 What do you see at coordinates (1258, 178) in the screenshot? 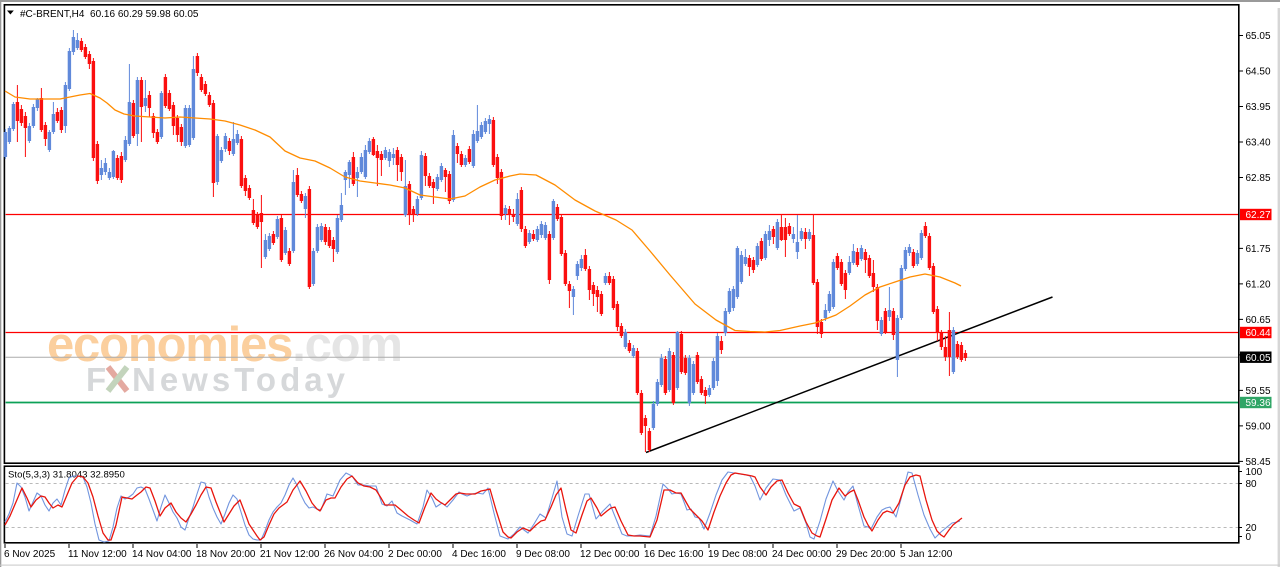
I see `svg-text: 62.85` at bounding box center [1258, 178].